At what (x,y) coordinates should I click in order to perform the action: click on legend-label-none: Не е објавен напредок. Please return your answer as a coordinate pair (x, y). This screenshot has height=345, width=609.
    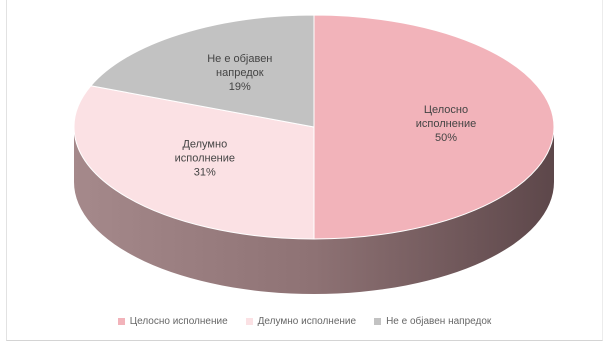
    Looking at the image, I should click on (439, 321).